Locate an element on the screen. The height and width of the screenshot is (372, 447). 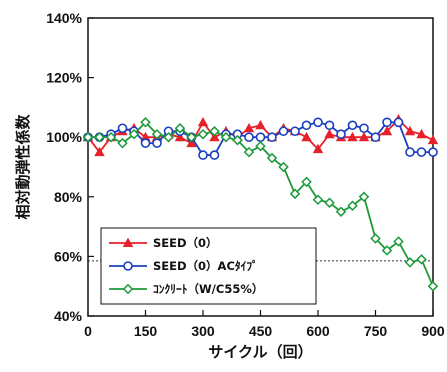
x-tick-label: 450 is located at coordinates (261, 331).